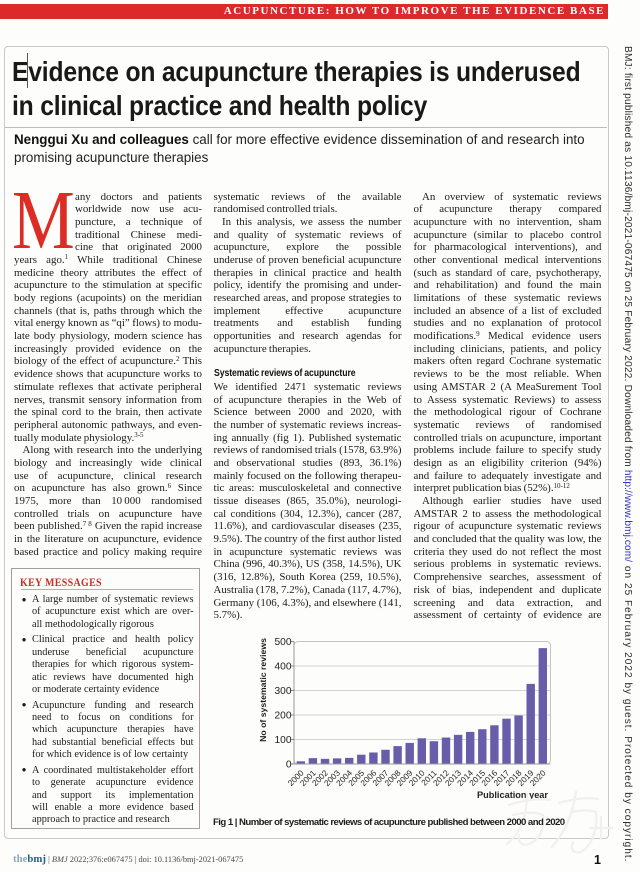 The height and width of the screenshot is (872, 640). Describe the element at coordinates (283, 642) in the screenshot. I see `svg-text: 500` at that location.